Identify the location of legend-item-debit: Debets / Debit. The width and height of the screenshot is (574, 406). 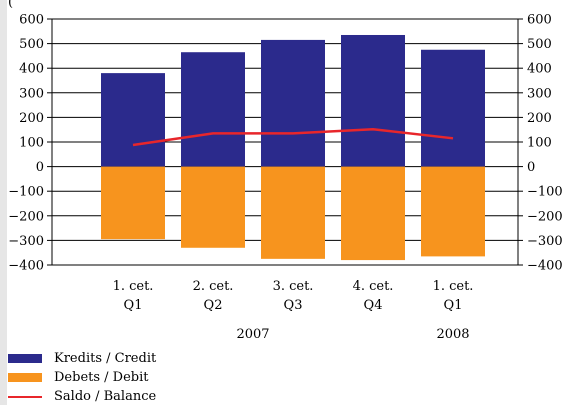
(82, 377).